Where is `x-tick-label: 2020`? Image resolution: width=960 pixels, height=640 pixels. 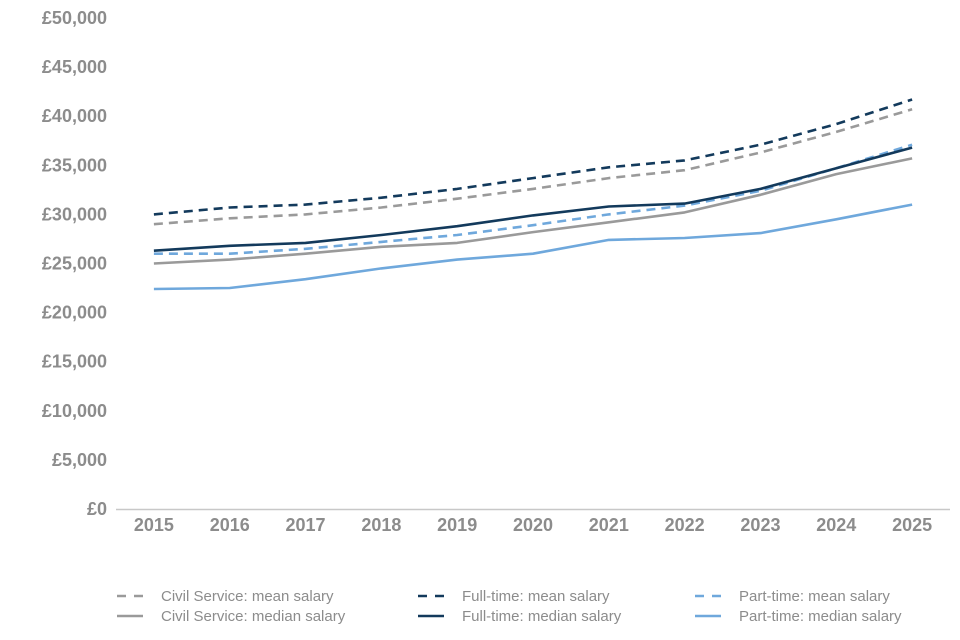
x-tick-label: 2020 is located at coordinates (533, 525).